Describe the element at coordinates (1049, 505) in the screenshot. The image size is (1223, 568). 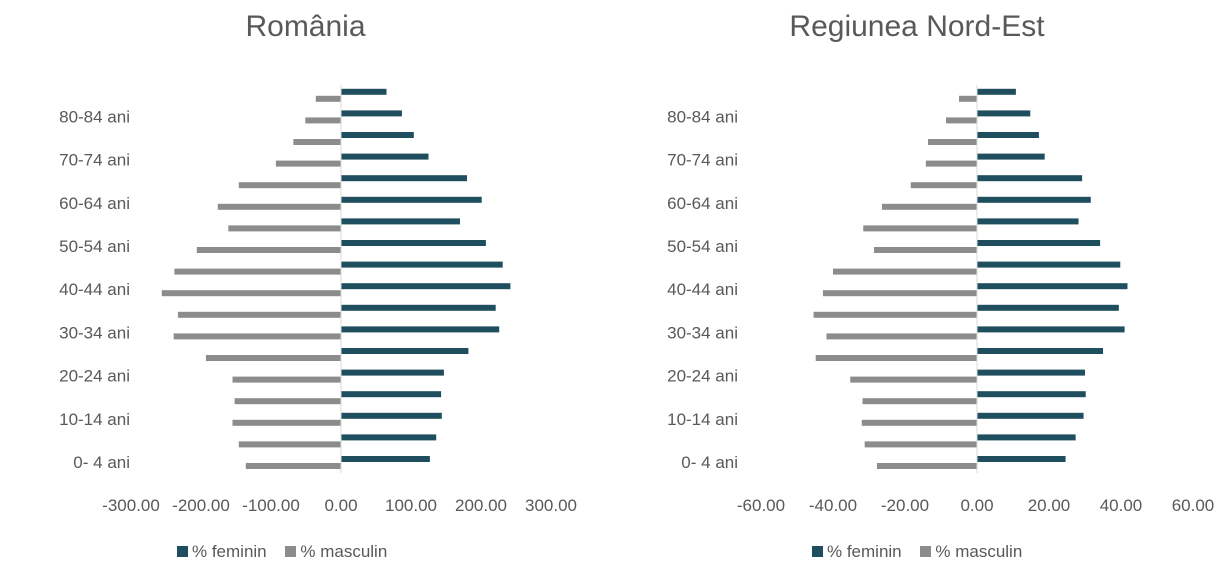
I see `x-tick-label: 20.00` at that location.